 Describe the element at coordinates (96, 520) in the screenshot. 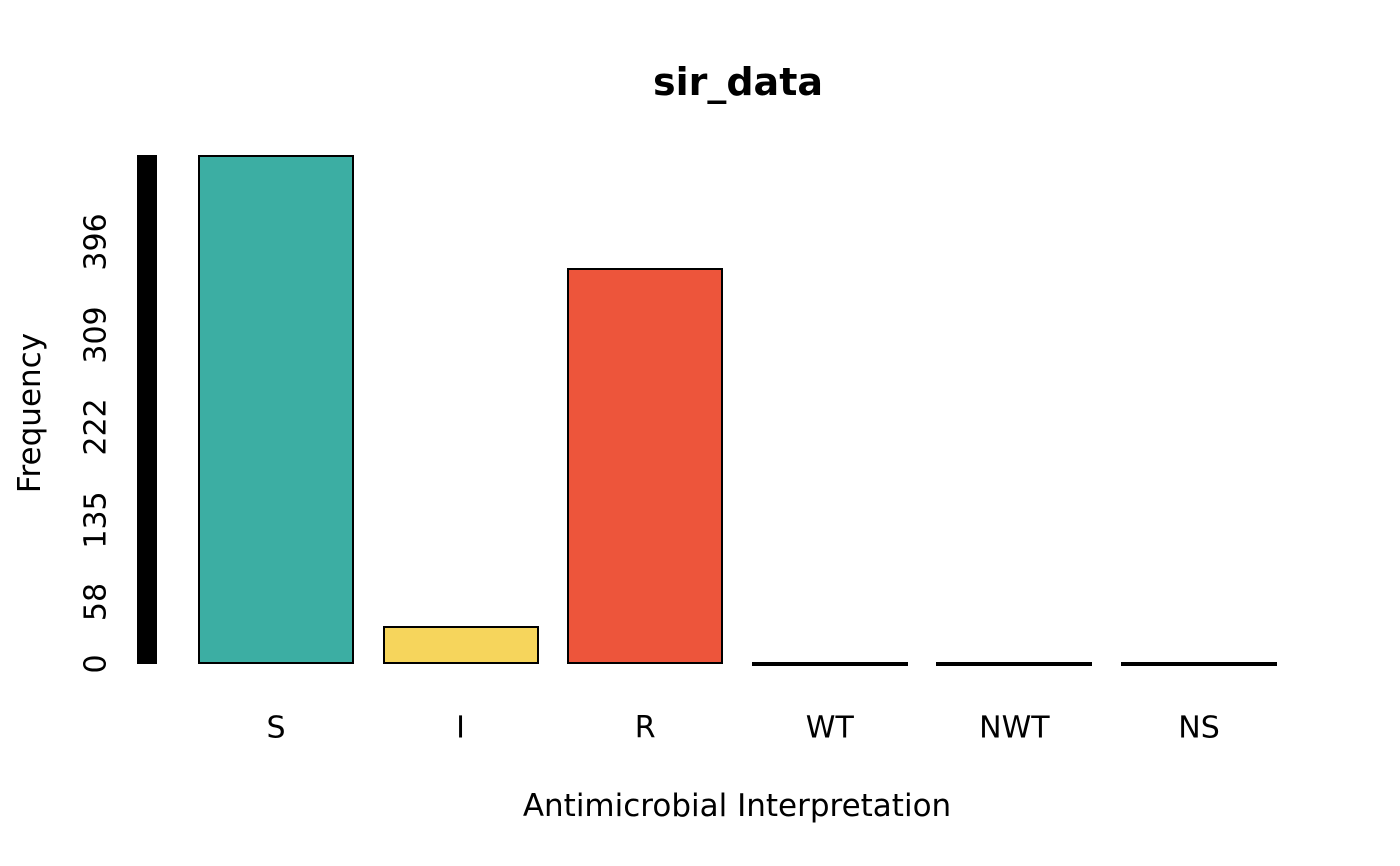

I see `y-tick-label-135: 135` at that location.